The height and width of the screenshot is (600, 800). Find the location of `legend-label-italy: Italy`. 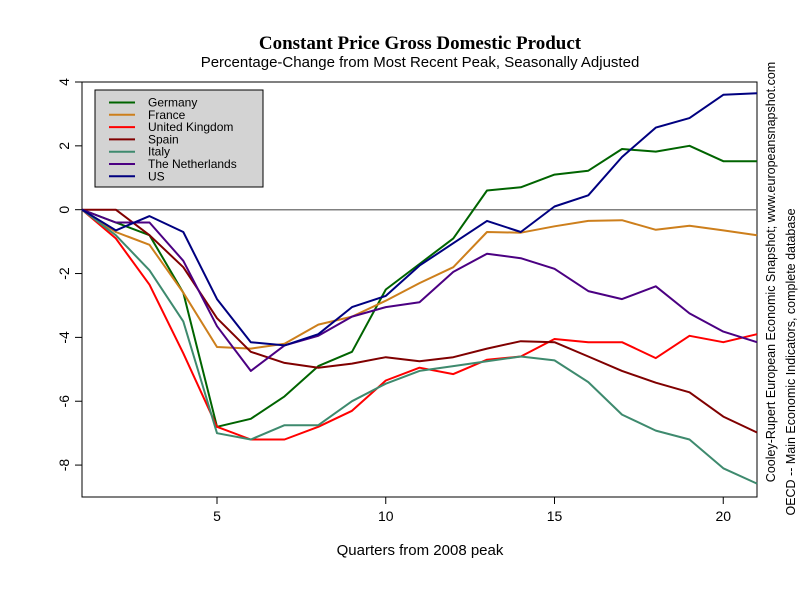

legend-label-italy: Italy is located at coordinates (159, 152).